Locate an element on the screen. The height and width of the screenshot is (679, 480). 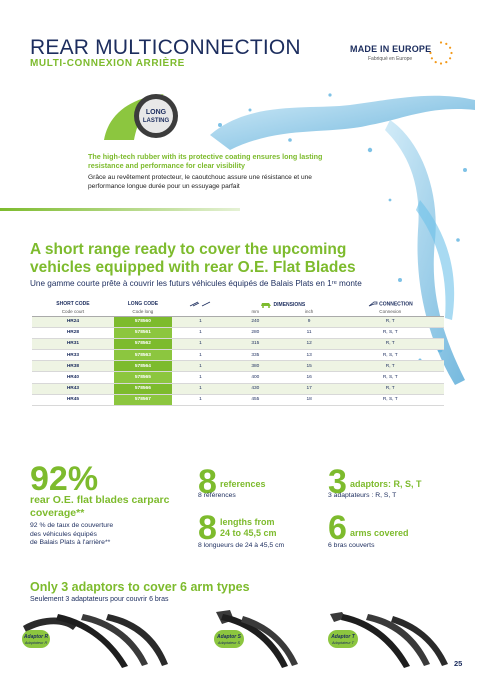
long-code-cell: 578563 is located at coordinates (142, 355).